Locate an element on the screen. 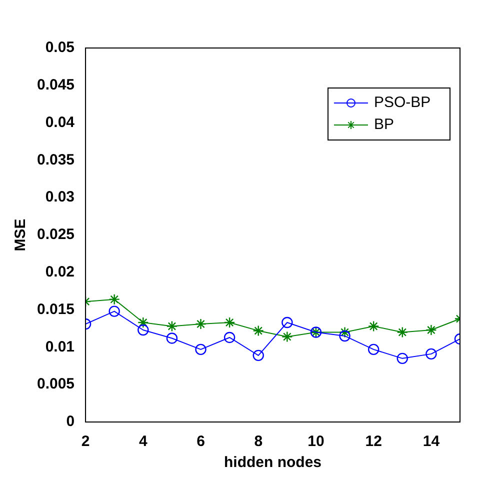 The image size is (480, 480). y-tick-label: 0.01 is located at coordinates (60, 347).